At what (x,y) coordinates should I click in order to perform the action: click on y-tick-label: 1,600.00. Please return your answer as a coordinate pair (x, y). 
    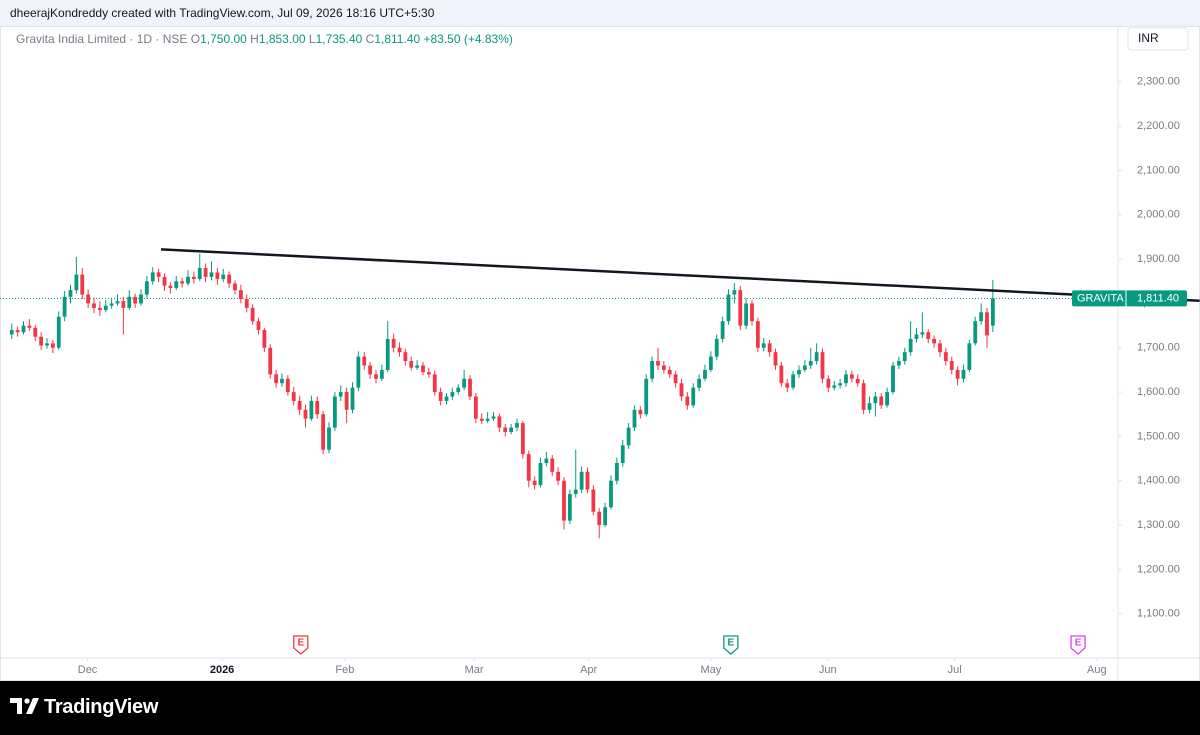
    Looking at the image, I should click on (1158, 392).